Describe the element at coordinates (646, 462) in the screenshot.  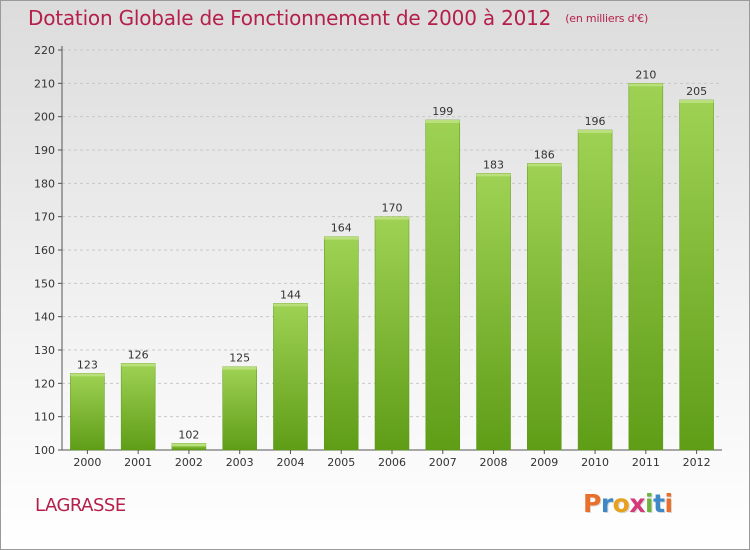
I see `x-tick-label: 2011` at that location.